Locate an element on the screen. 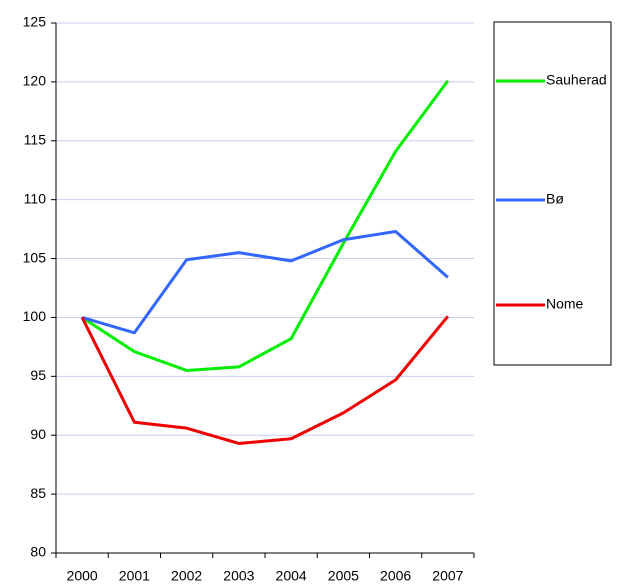  y-tick-label: 95 is located at coordinates (38, 375).